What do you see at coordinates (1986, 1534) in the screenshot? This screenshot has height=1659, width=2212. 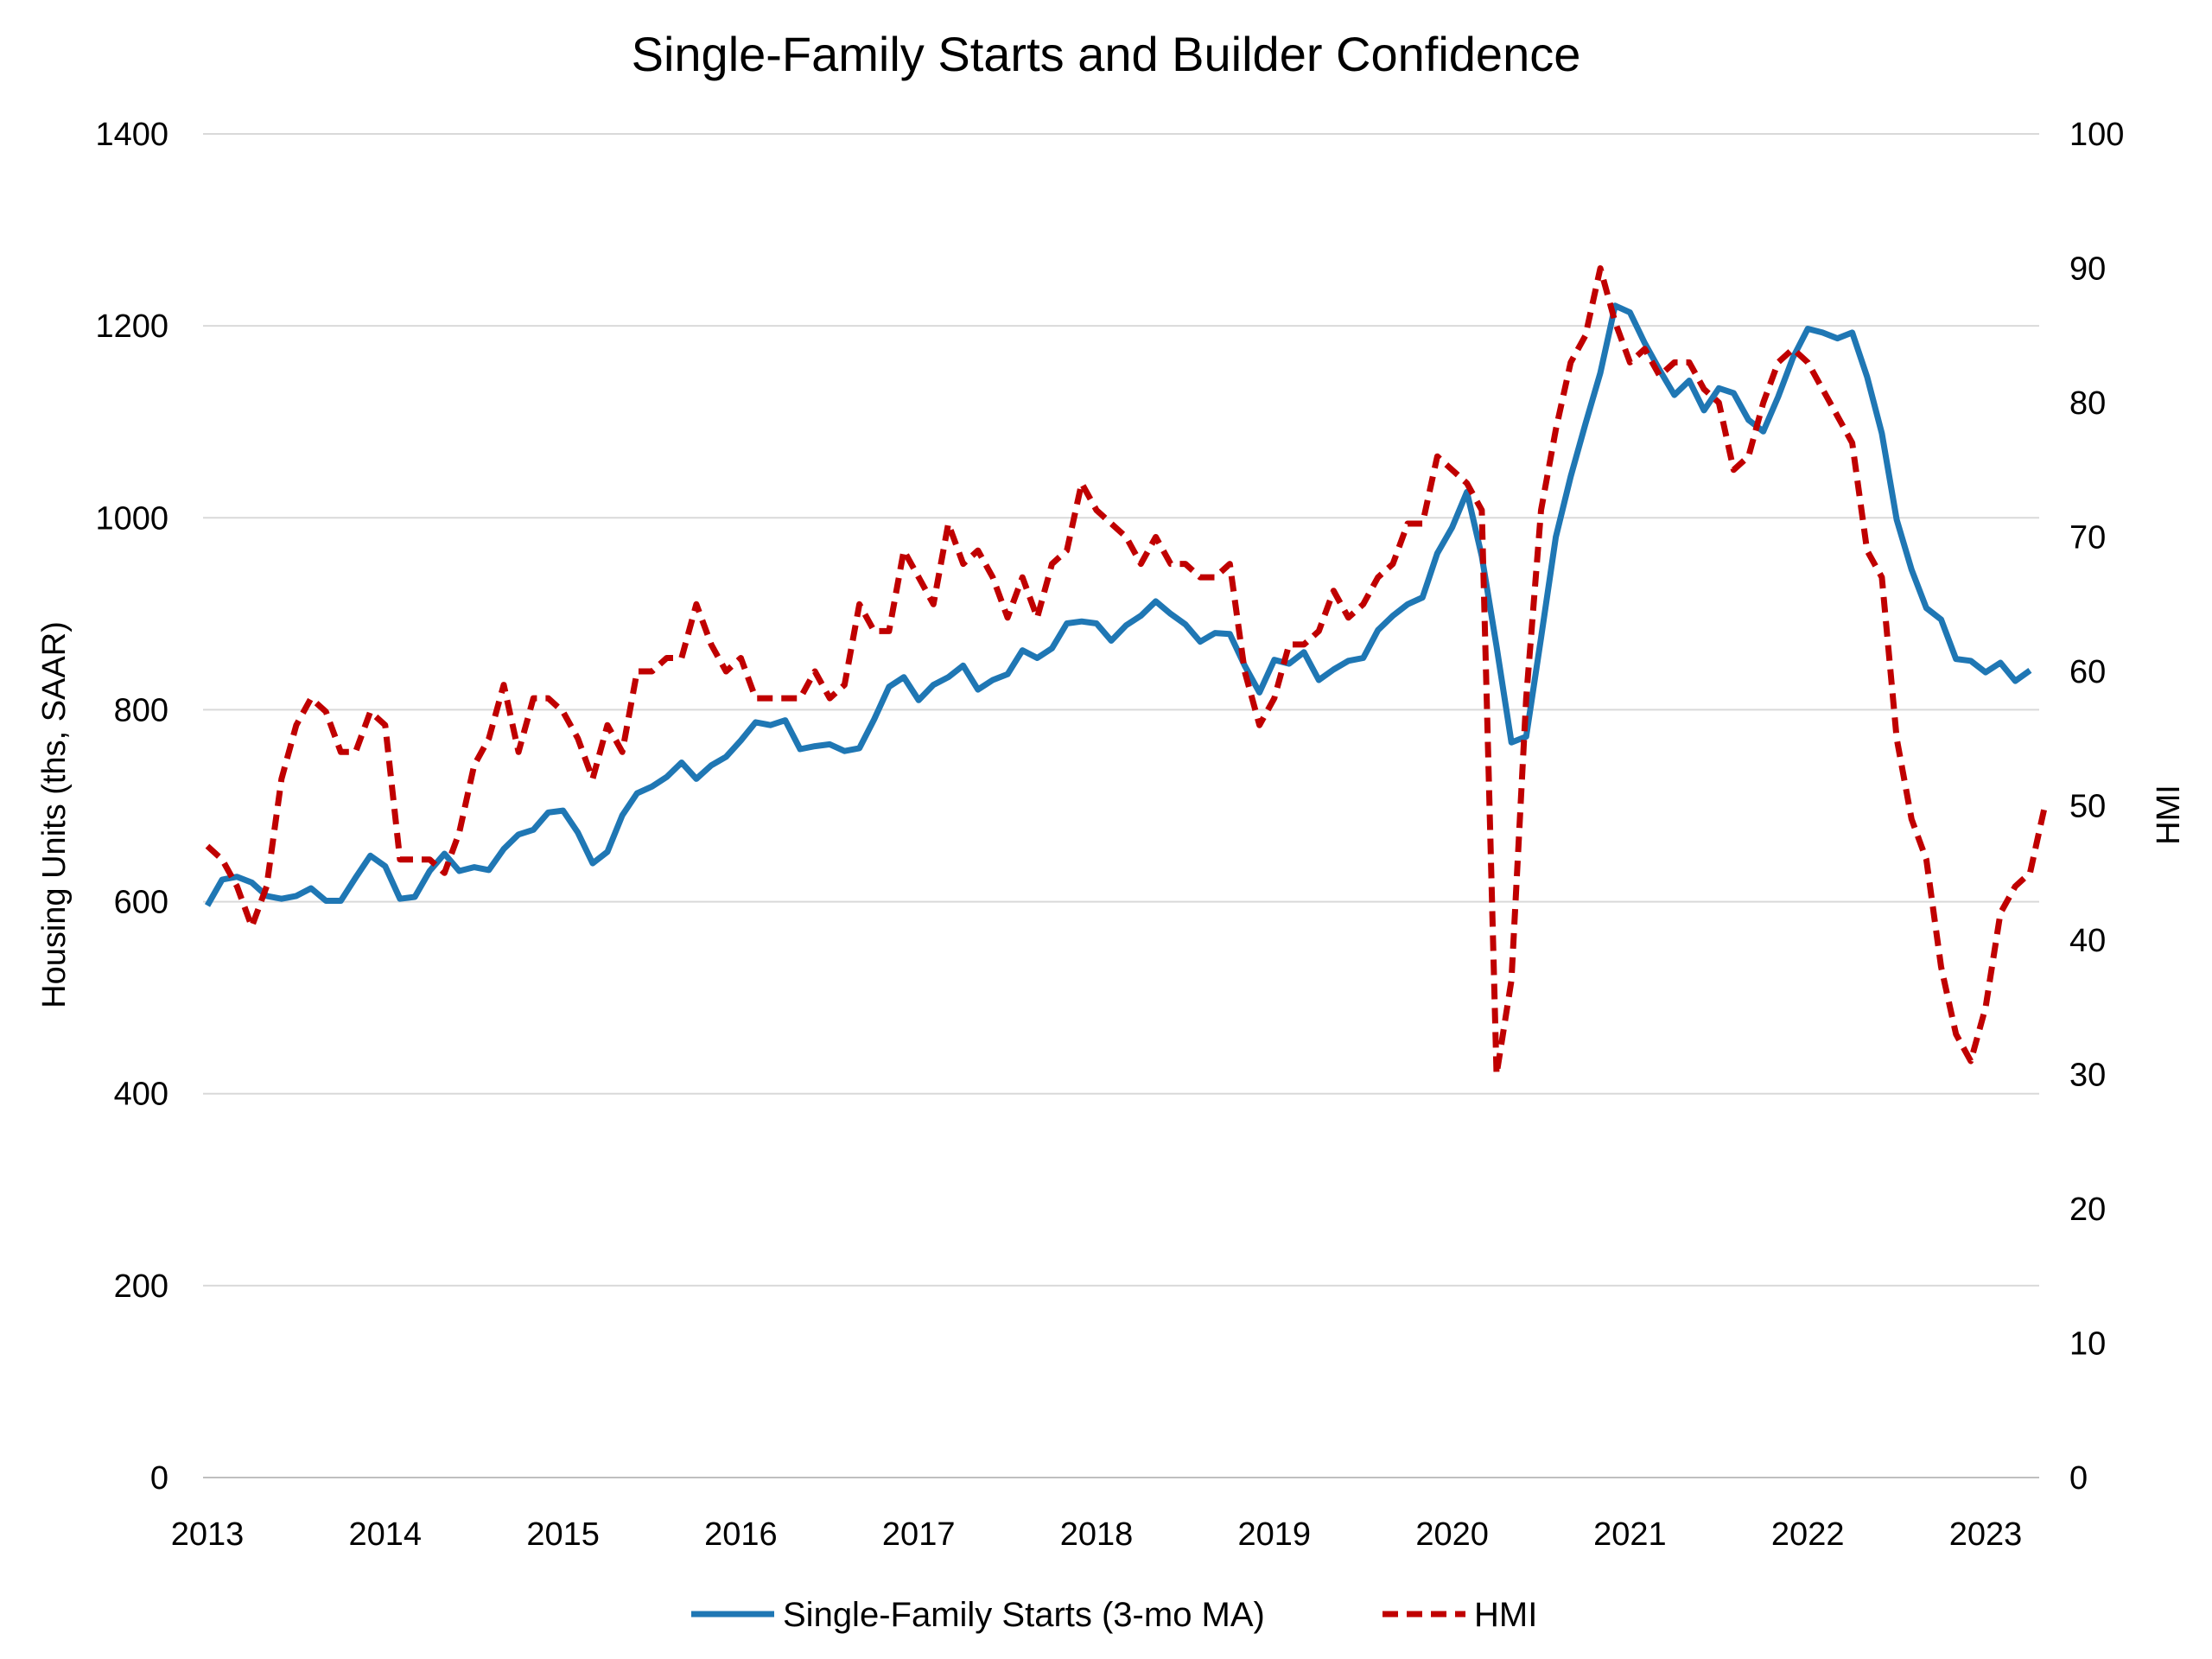 I see `x-tick-label: 2023` at bounding box center [1986, 1534].